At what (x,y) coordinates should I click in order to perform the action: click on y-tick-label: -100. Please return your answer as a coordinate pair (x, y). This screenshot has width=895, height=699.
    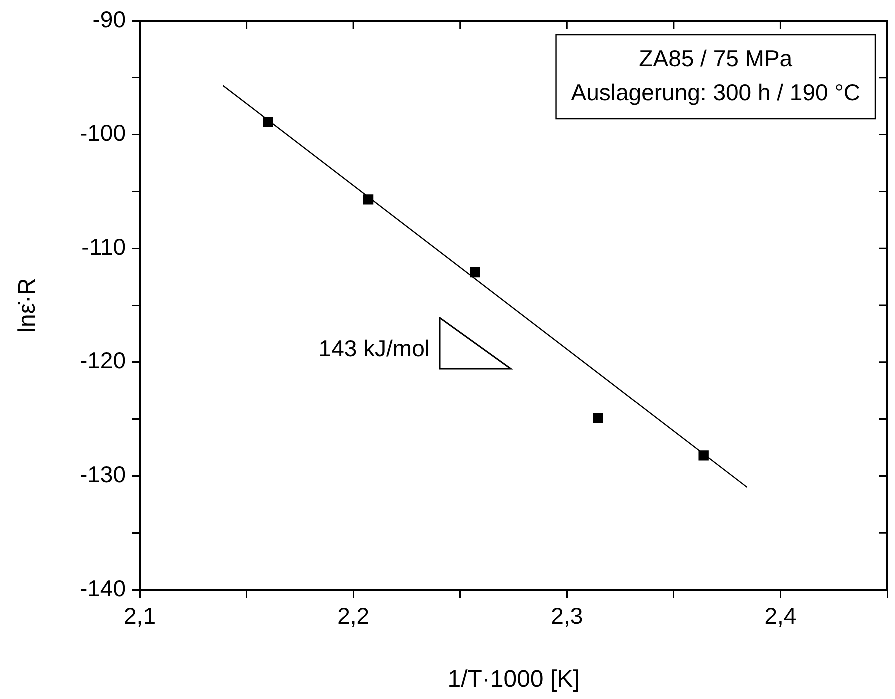
    Looking at the image, I should click on (103, 133).